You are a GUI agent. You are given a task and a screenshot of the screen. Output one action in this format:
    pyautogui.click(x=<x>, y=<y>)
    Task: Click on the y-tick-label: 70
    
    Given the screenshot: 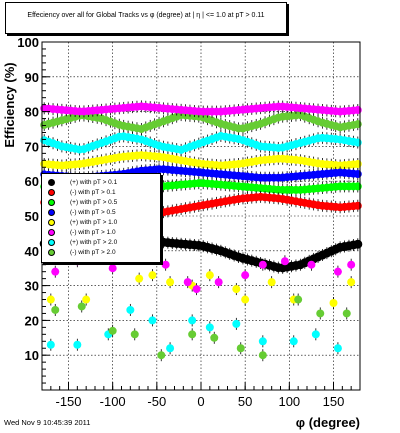 What is the action you would take?
    pyautogui.click(x=32, y=146)
    